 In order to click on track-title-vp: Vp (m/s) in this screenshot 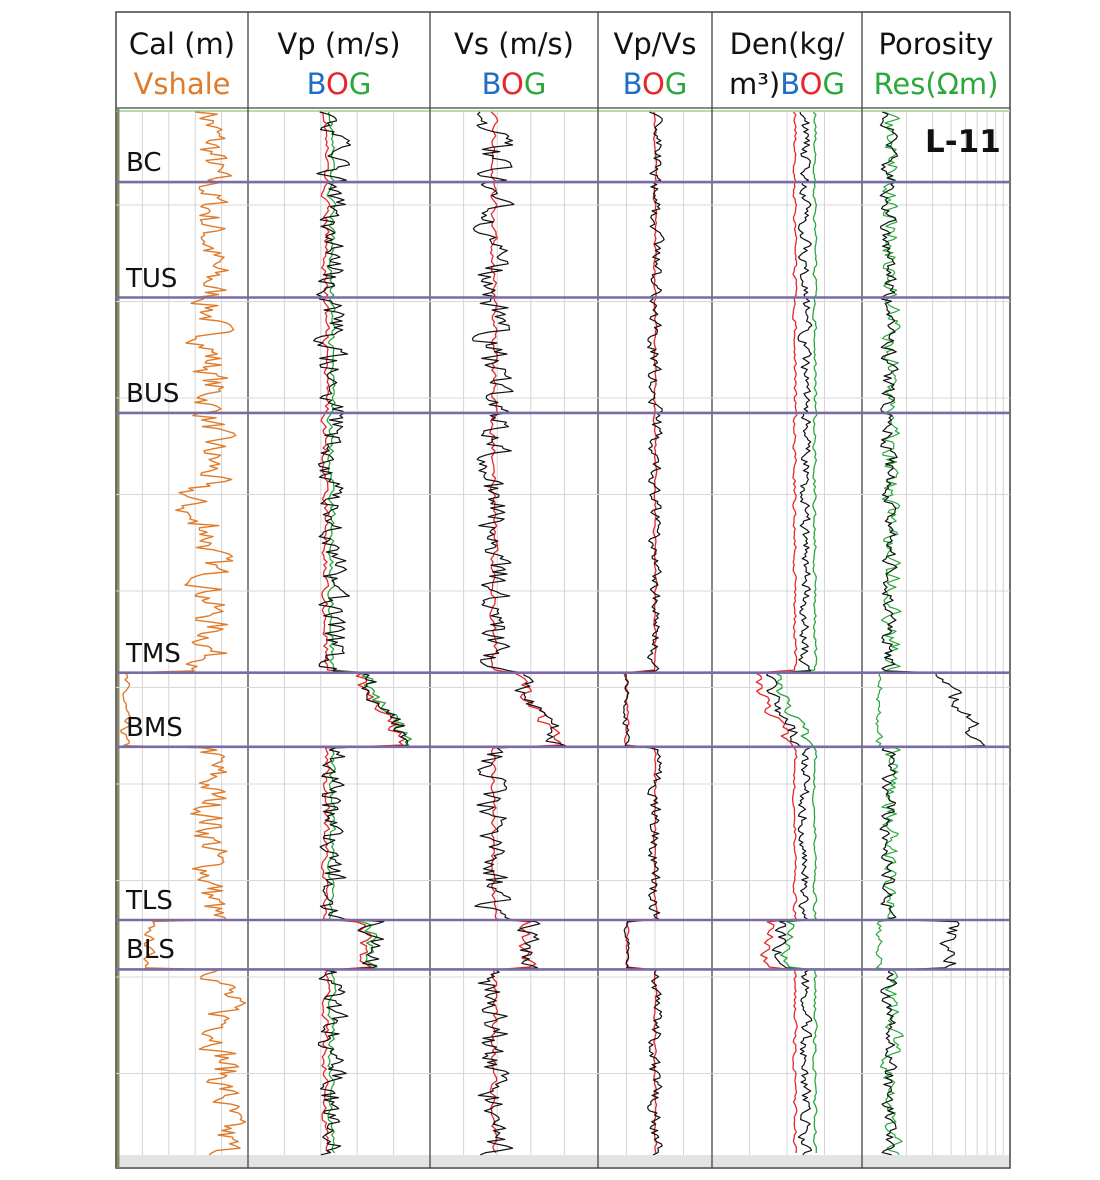, I will do `click(339, 44)`.